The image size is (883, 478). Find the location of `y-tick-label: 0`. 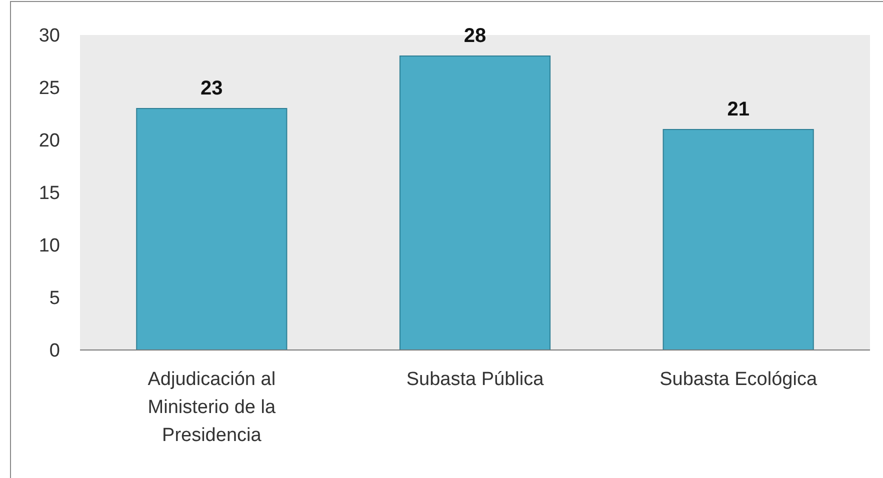

y-tick-label: 0 is located at coordinates (54, 351).